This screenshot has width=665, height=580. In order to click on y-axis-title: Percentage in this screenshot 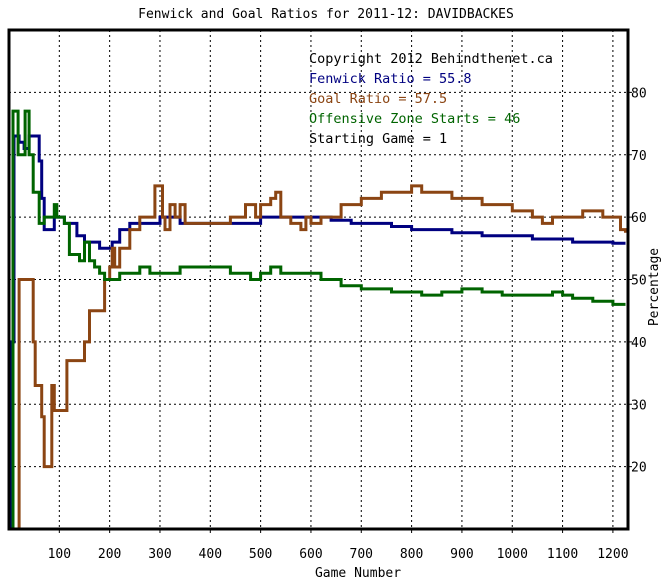, I will do `click(654, 287)`.